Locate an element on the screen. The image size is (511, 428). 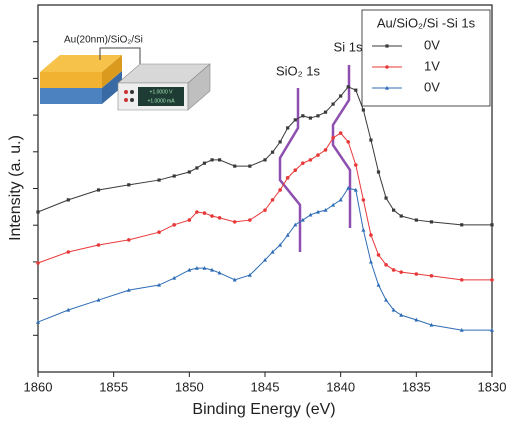
annotation: SiO₂ 1s is located at coordinates (298, 70).